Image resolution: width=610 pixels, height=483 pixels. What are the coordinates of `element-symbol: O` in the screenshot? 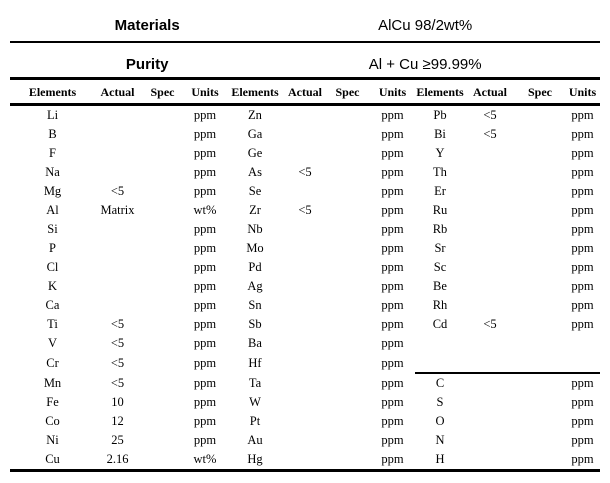 It's located at (440, 421).